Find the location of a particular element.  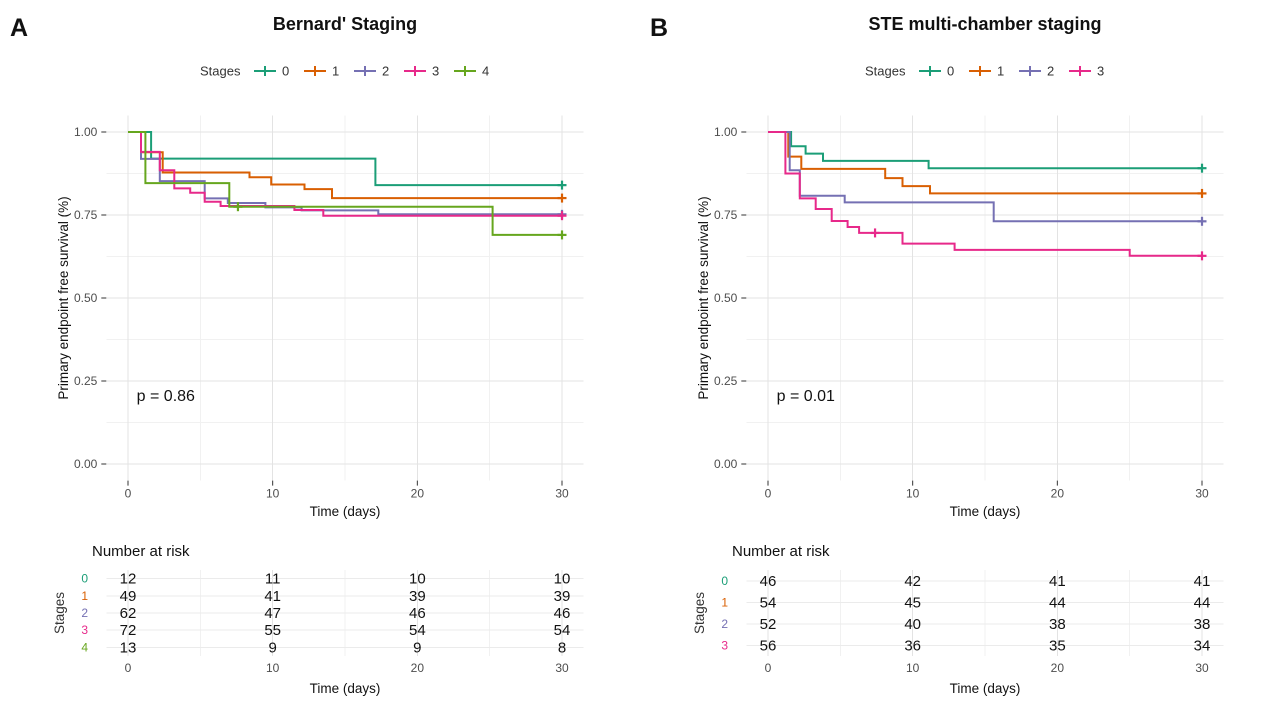

risk-row-stage-label: 3 is located at coordinates (724, 645).